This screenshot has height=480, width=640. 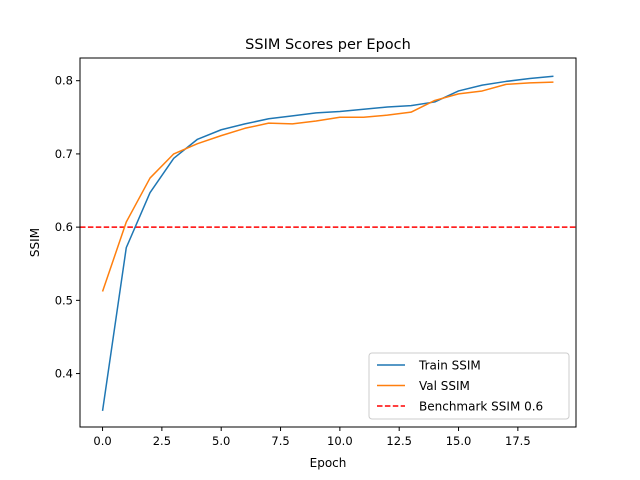 I want to click on x-axis-label: Epoch, so click(x=328, y=463).